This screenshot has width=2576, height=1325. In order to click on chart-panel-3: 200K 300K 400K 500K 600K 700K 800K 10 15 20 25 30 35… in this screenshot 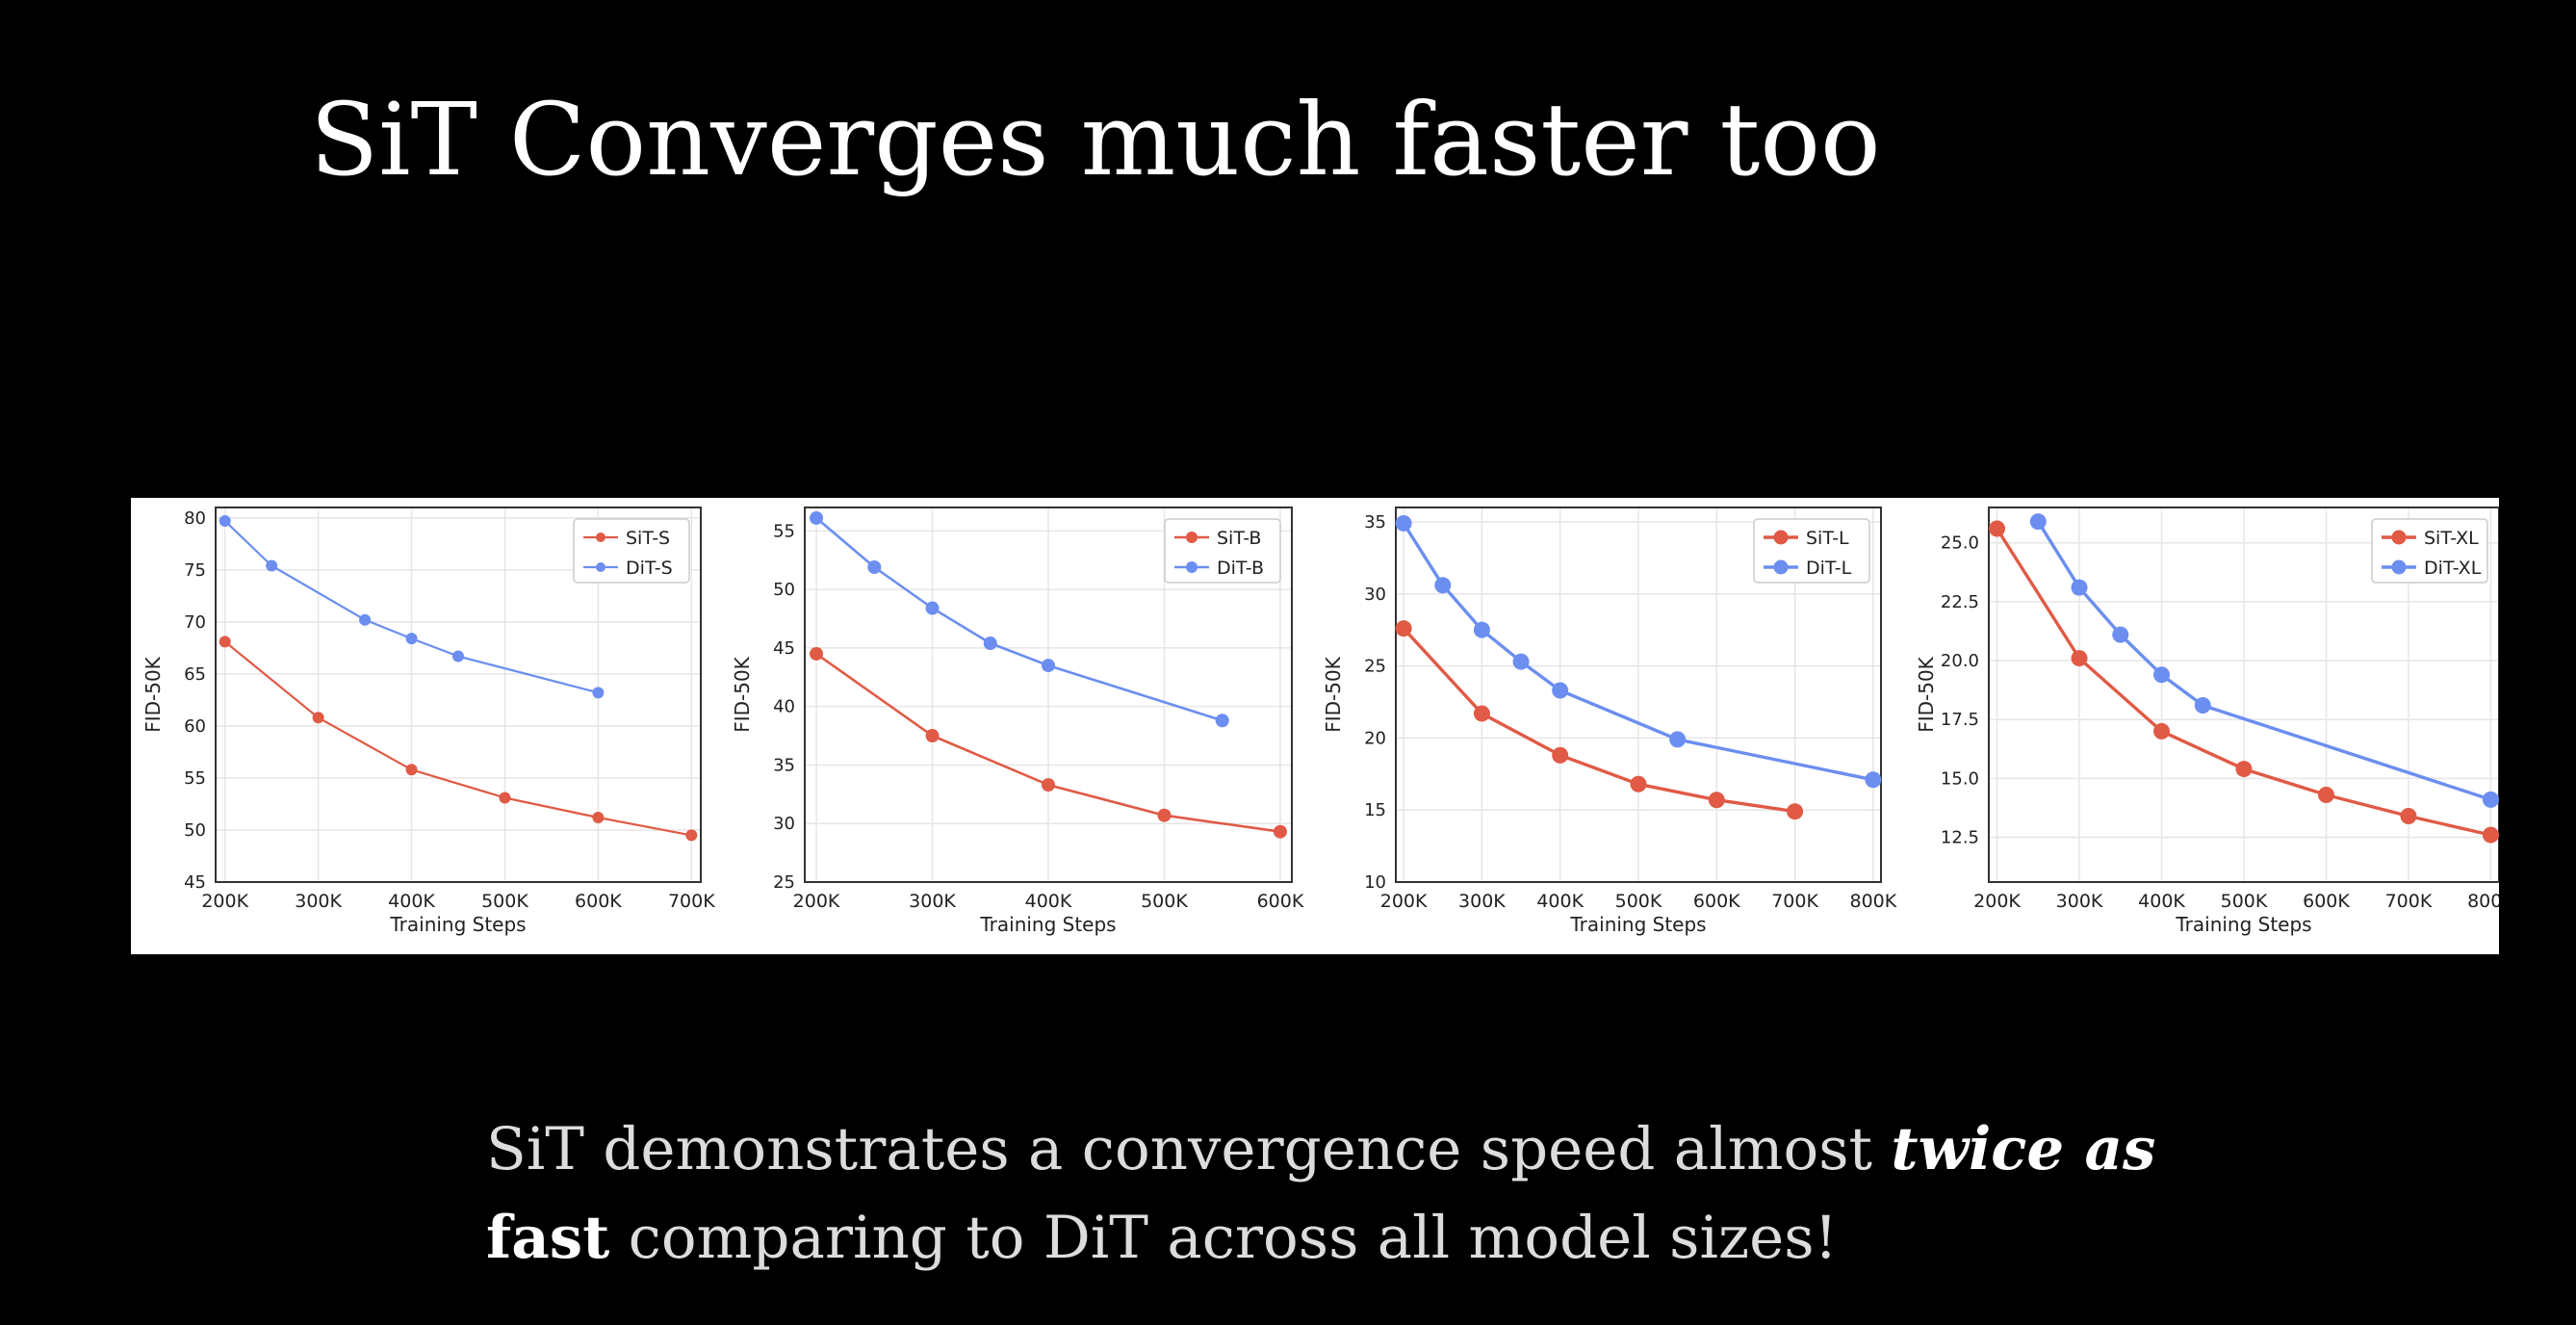, I will do `click(1609, 721)`.